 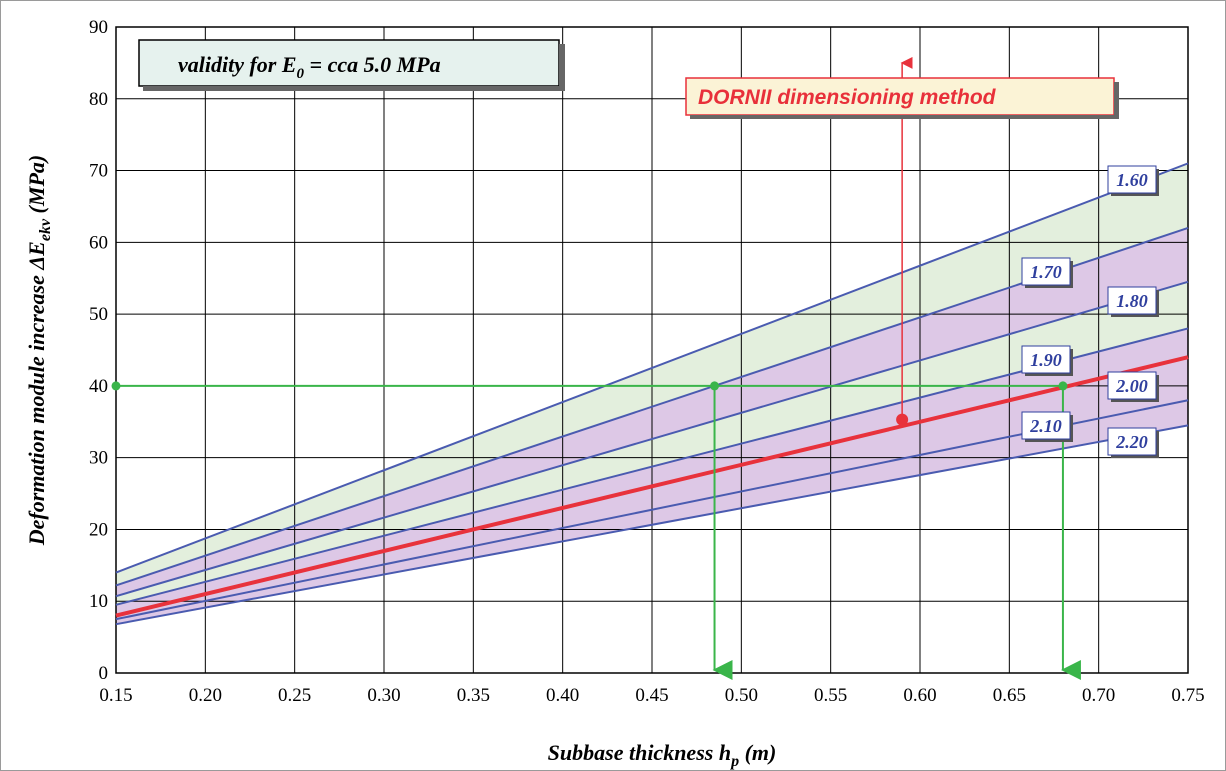 What do you see at coordinates (98, 171) in the screenshot?
I see `y-tick-label: 70` at bounding box center [98, 171].